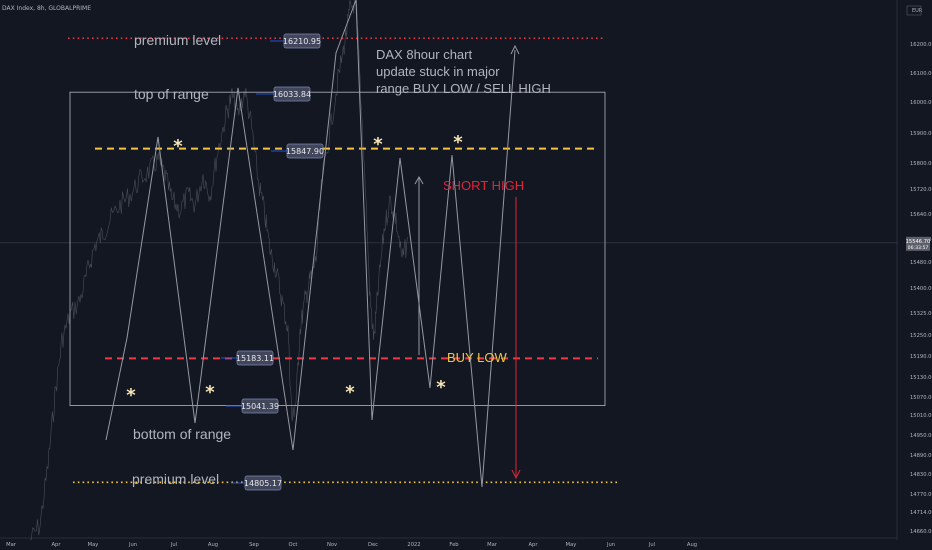 This screenshot has height=550, width=932. Describe the element at coordinates (921, 164) in the screenshot. I see `y-tick-label: 15800.00` at that location.